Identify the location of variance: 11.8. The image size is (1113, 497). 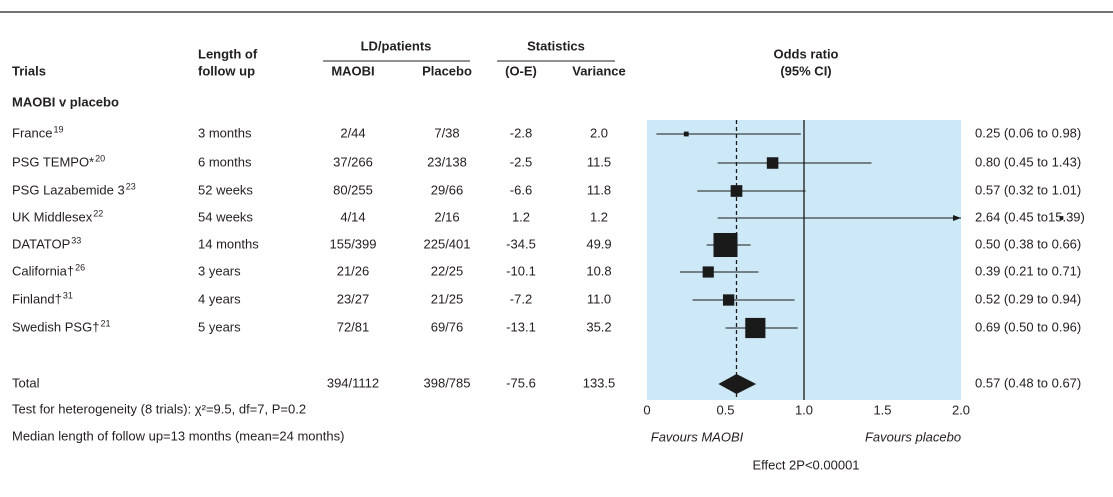
(599, 189).